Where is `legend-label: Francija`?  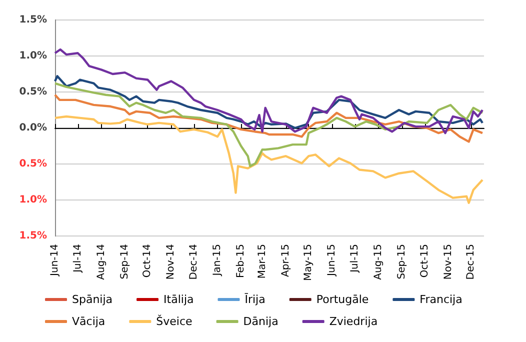 legend-label: Francija is located at coordinates (441, 299).